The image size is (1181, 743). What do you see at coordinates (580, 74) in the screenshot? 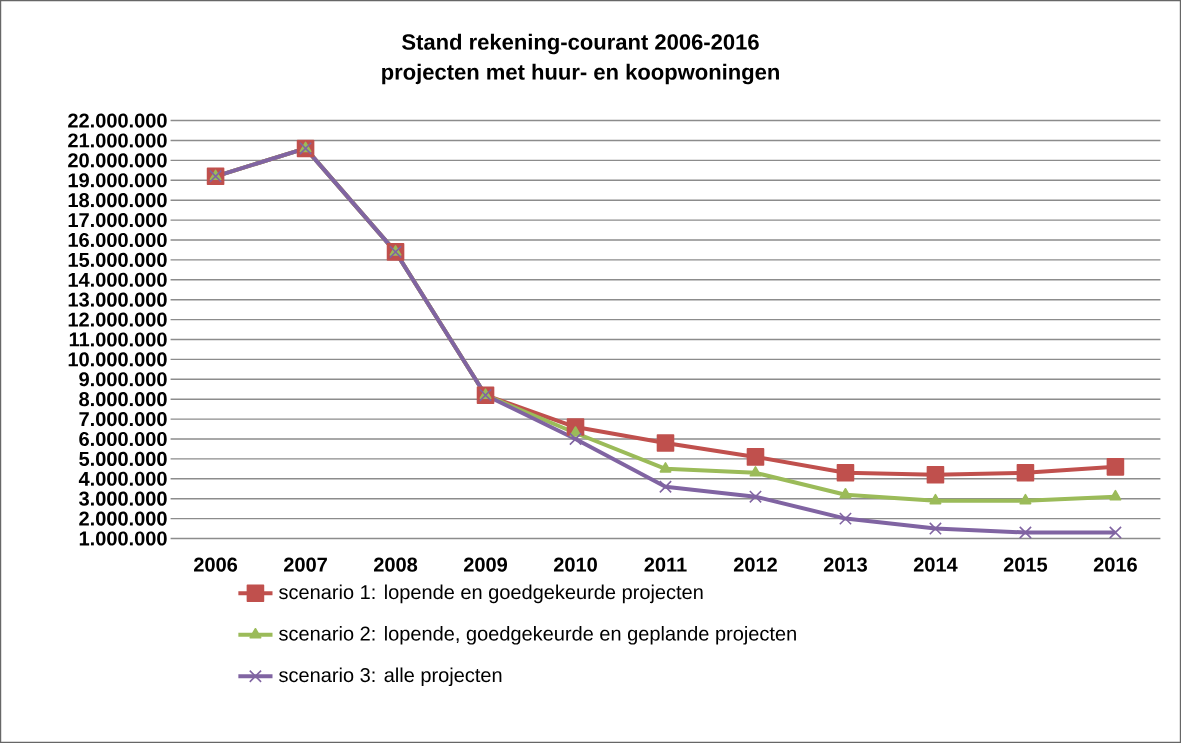
I see `chart-subtitle: projecten met huur- en koopwoningen` at bounding box center [580, 74].